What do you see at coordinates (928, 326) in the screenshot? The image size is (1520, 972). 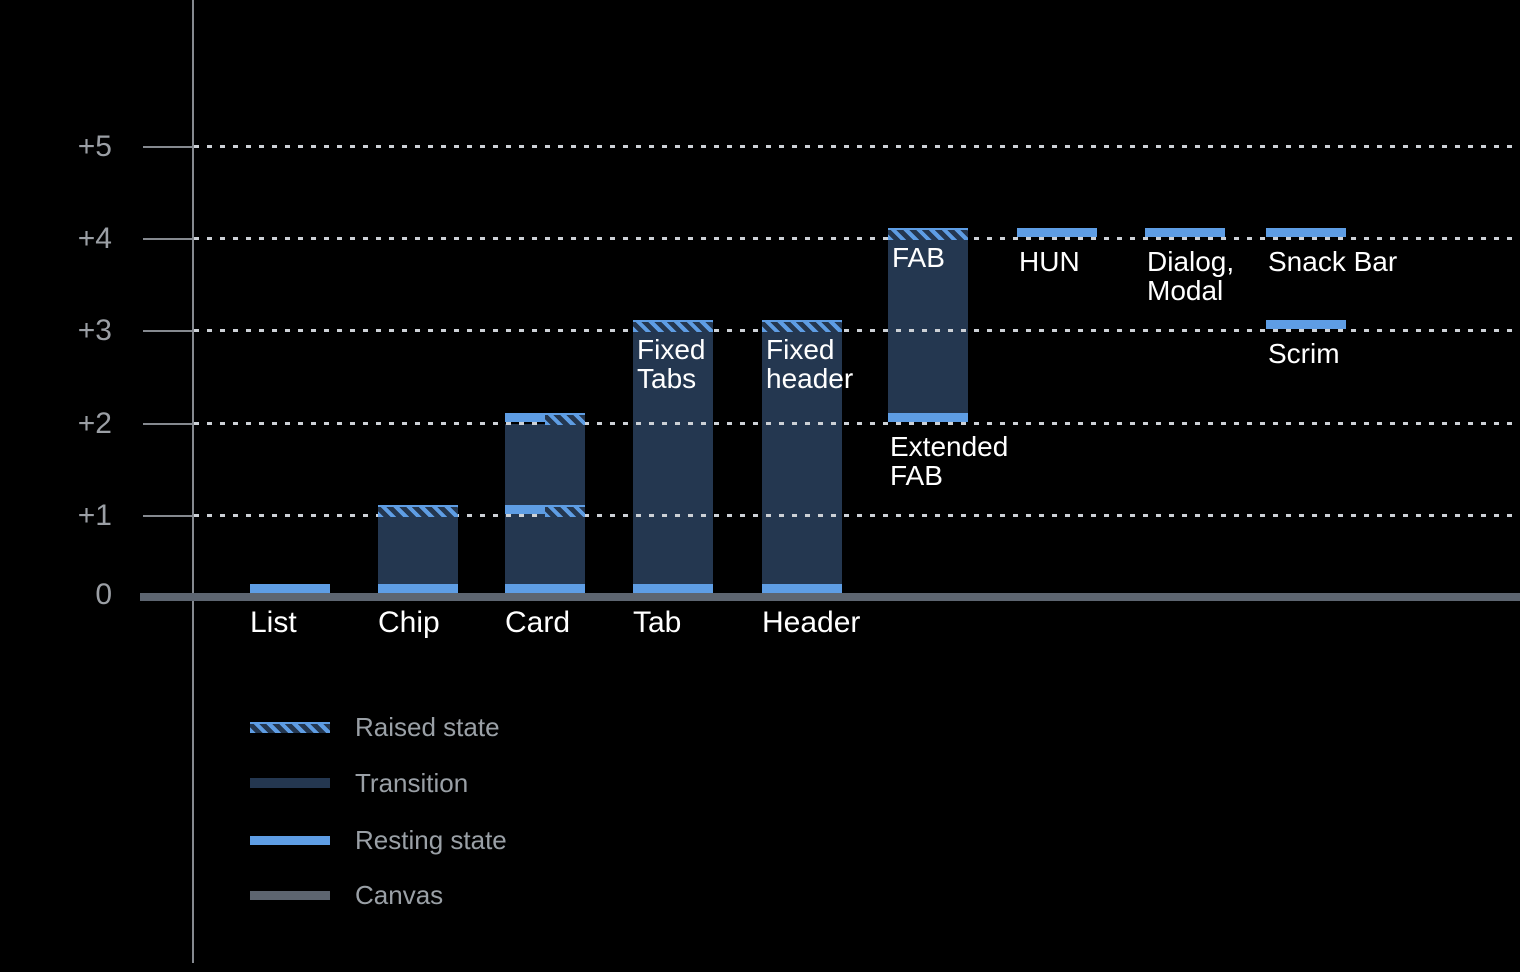 I see `bar-extended-fab-transition` at bounding box center [928, 326].